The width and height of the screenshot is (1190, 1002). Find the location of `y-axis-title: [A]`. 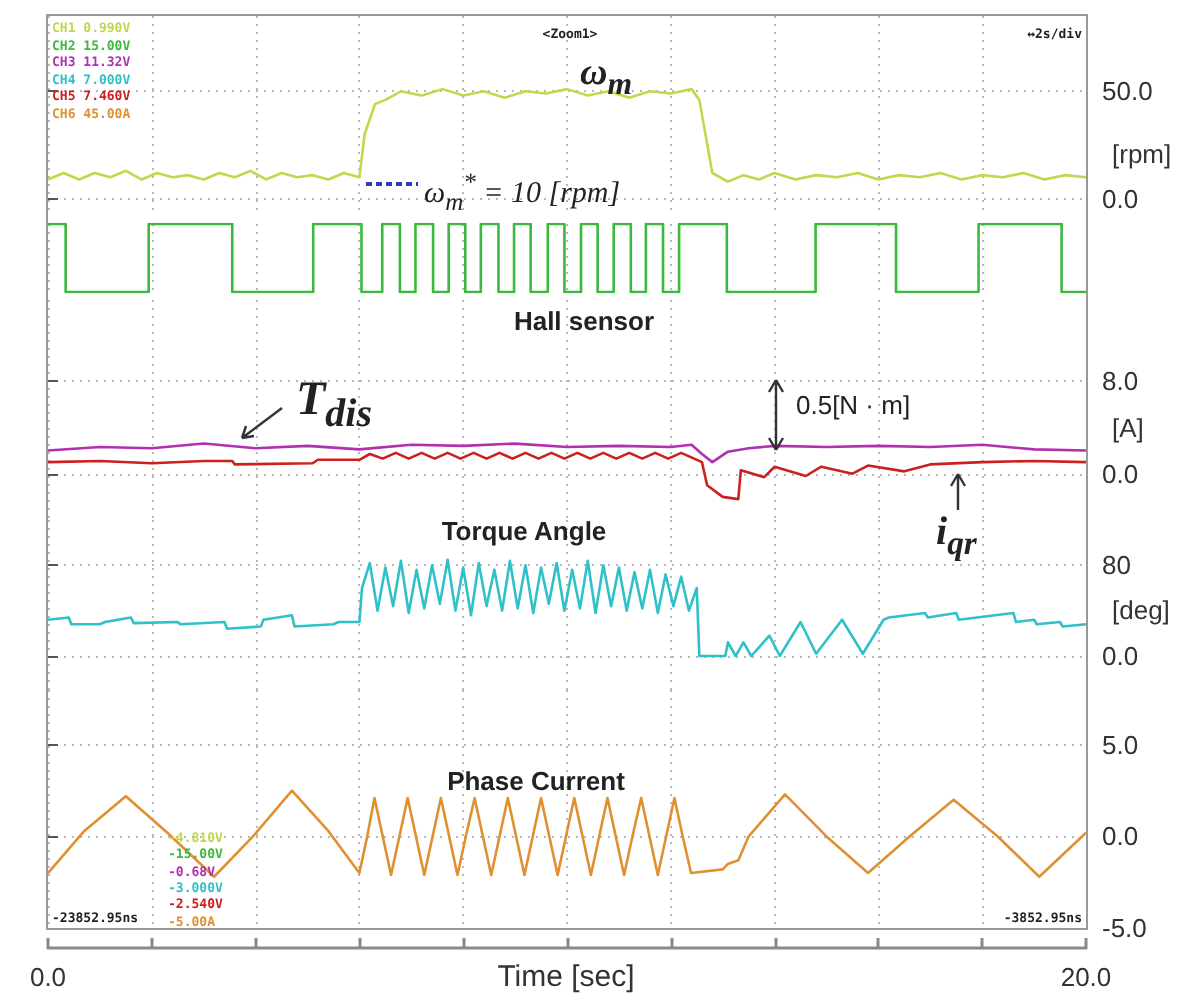

y-axis-title: [A] is located at coordinates (1128, 428).